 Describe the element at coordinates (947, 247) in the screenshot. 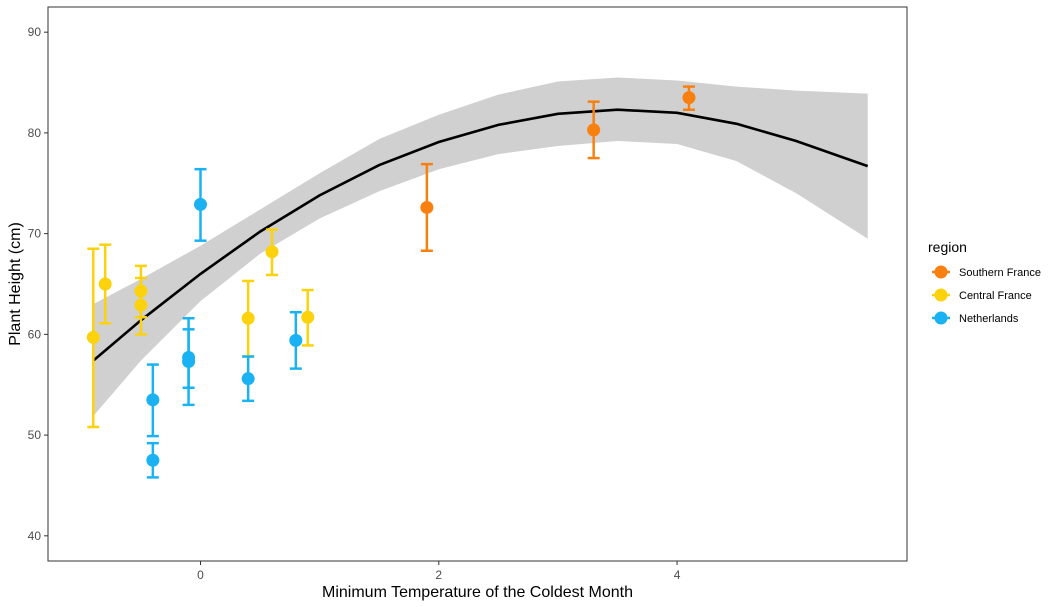

I see `legend-title: region` at that location.